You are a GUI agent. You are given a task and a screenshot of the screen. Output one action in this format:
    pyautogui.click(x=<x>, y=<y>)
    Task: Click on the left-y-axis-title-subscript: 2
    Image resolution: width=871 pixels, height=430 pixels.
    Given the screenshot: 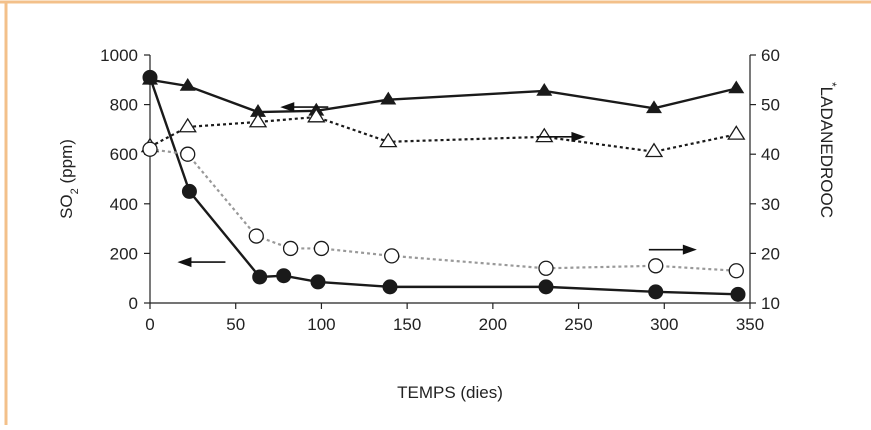 What is the action you would take?
    pyautogui.click(x=75, y=191)
    